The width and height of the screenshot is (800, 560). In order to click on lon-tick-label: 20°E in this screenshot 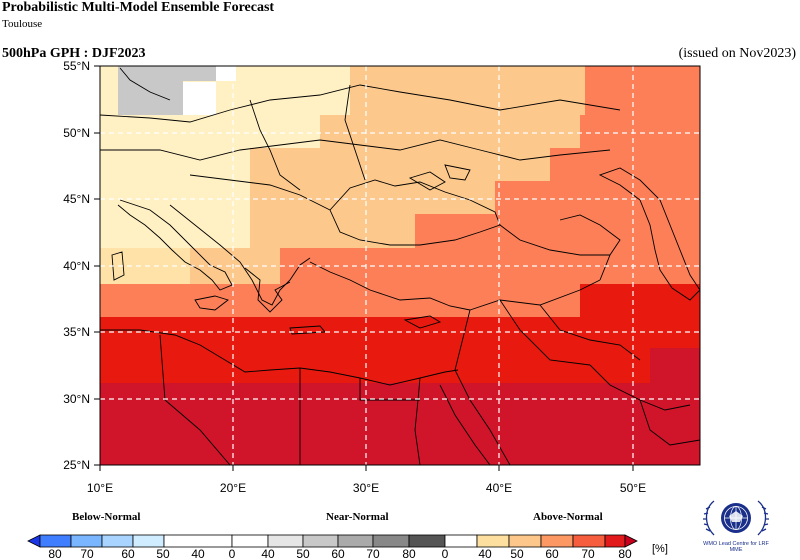, I will do `click(233, 488)`.